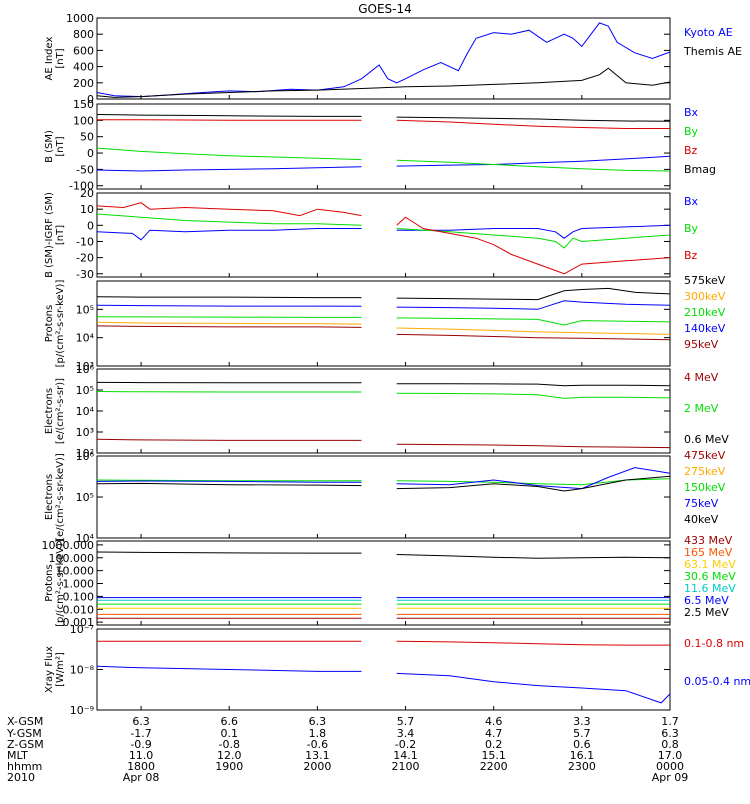 The height and width of the screenshot is (804, 750). Describe the element at coordinates (83, 34) in the screenshot. I see `y-tick-label: 800` at that location.